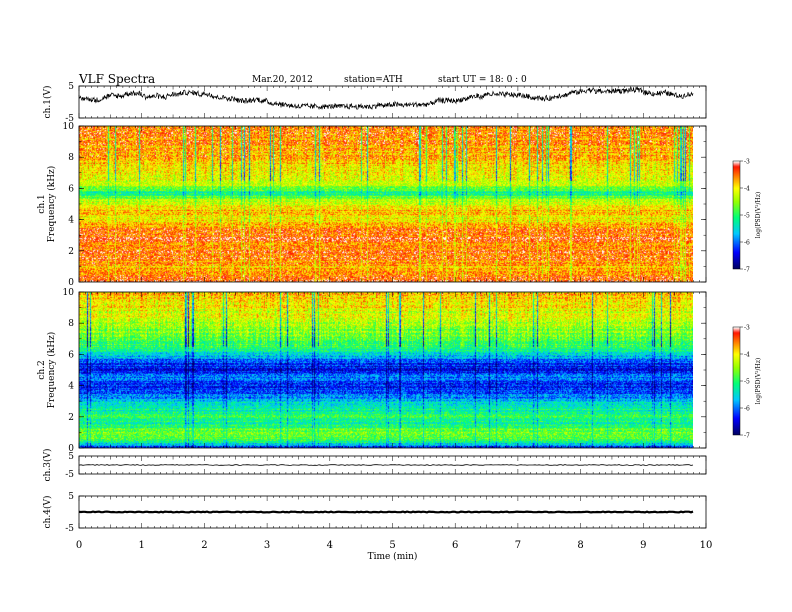 The height and width of the screenshot is (612, 792). I want to click on x-tick-label: 2, so click(204, 545).